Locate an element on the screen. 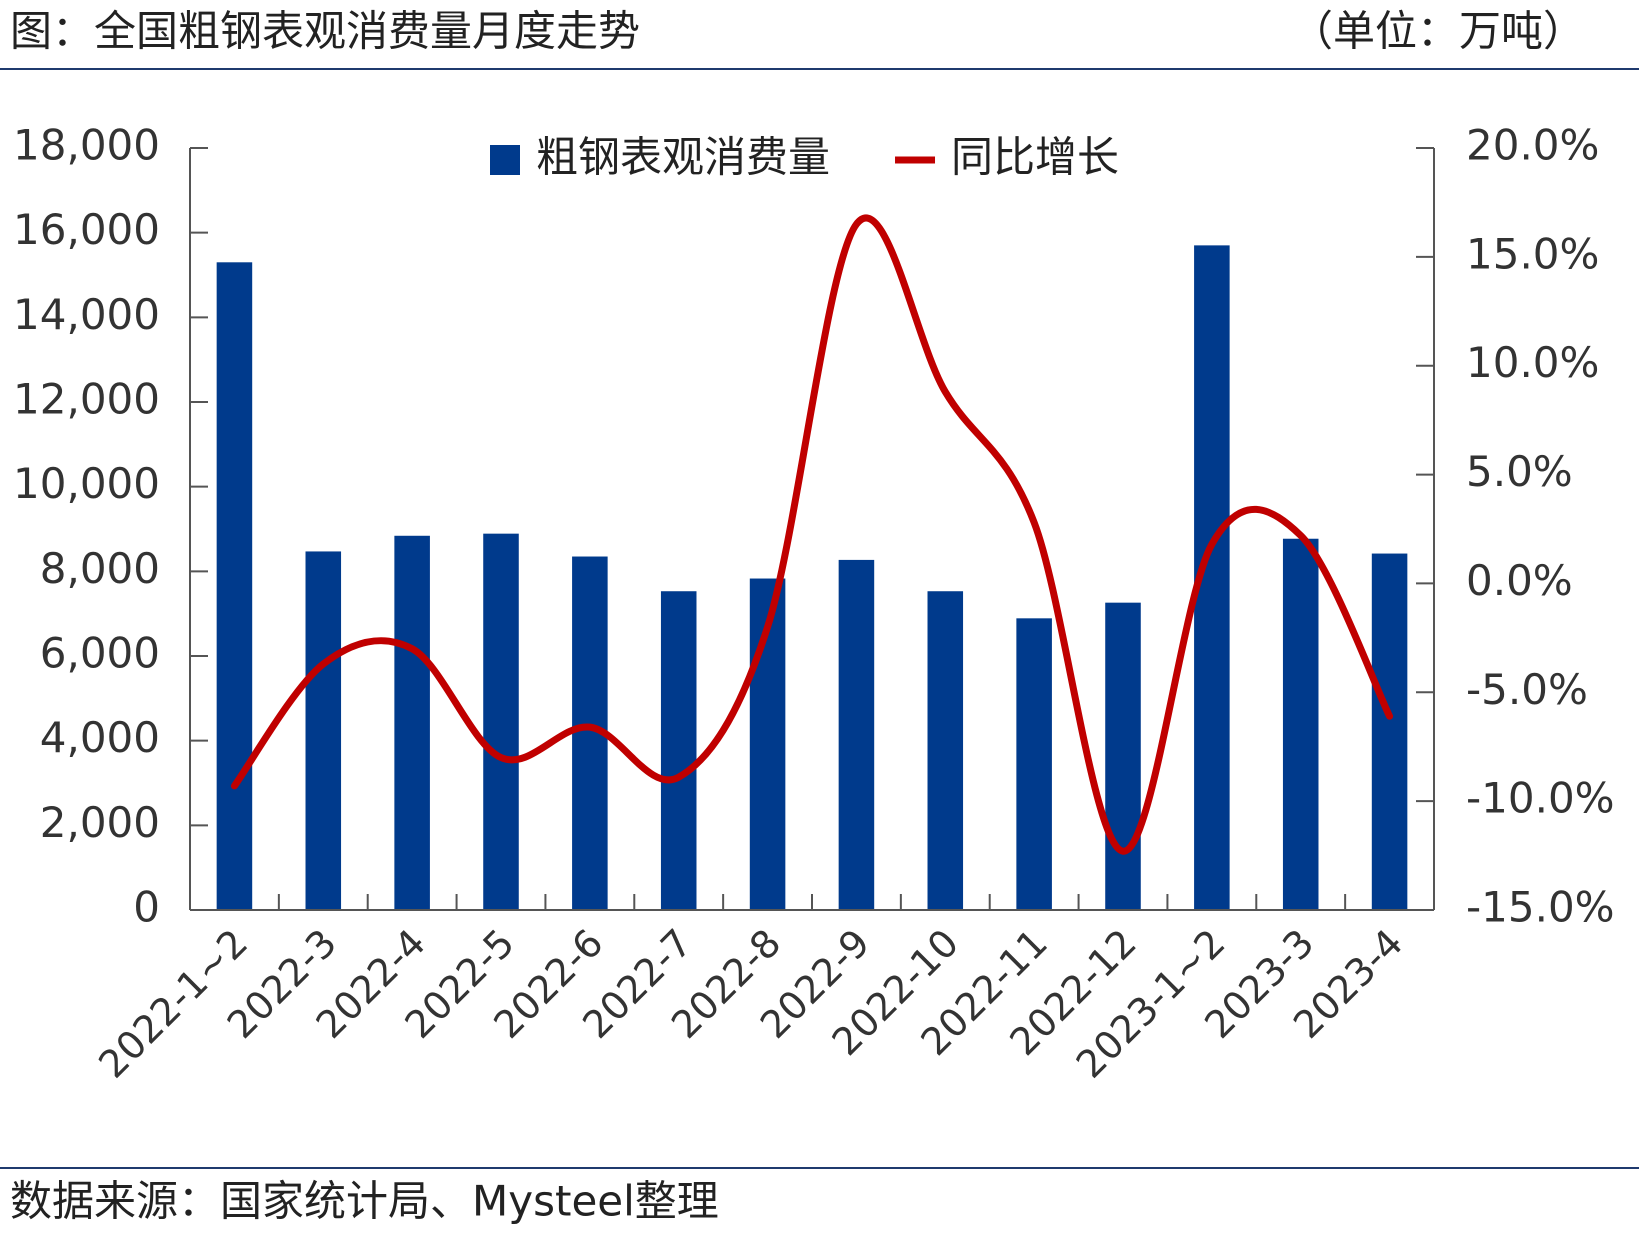 Image resolution: width=1639 pixels, height=1237 pixels. y-tick-label: 0 is located at coordinates (146, 907).